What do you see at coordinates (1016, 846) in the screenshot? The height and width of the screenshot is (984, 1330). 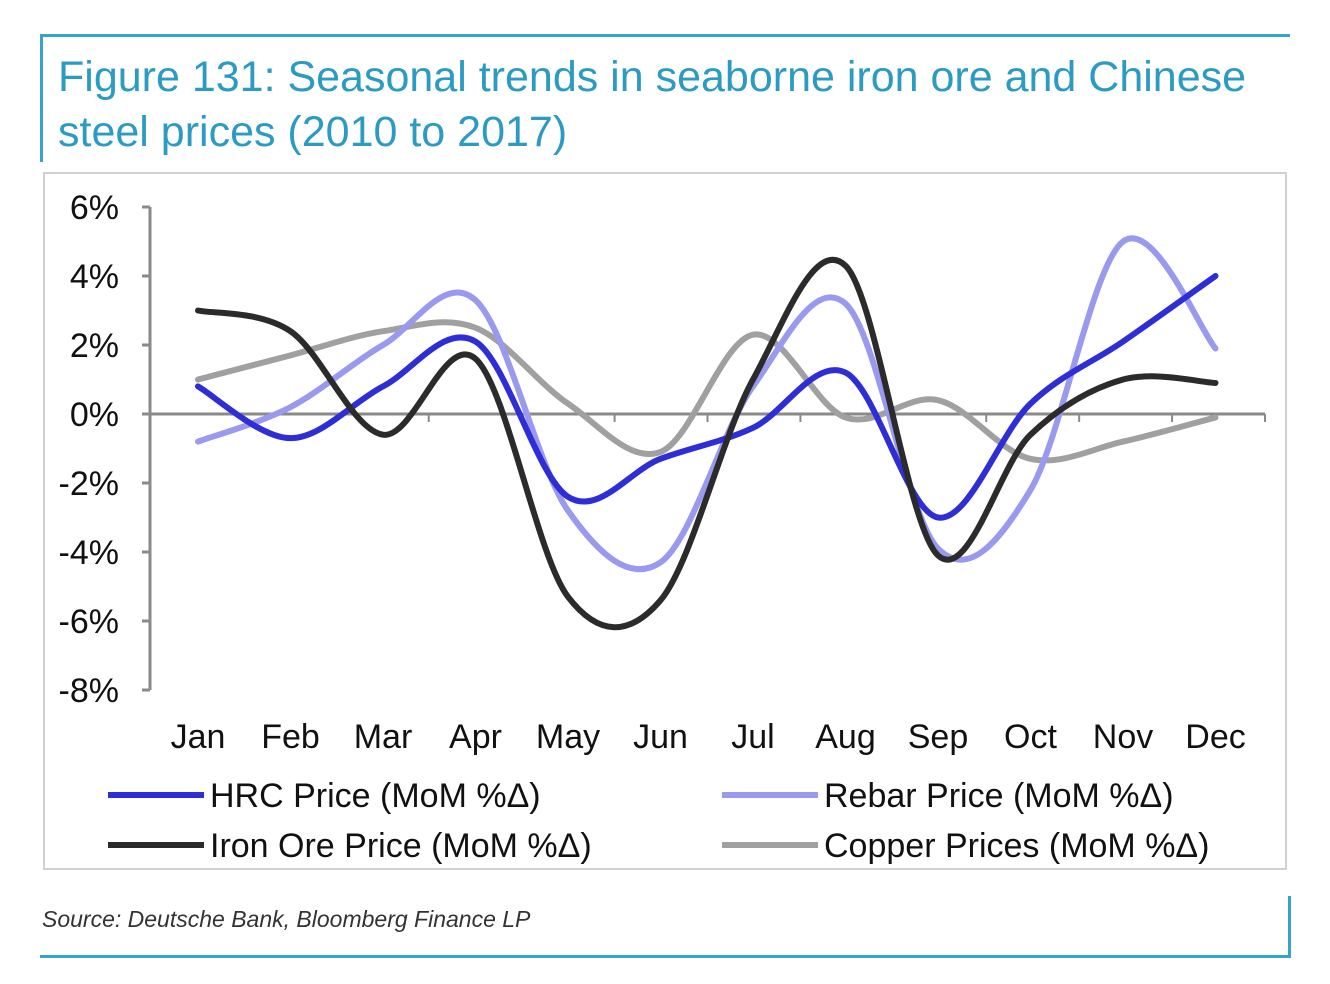 I see `legend-label: Copper Prices (MoM %Δ)` at bounding box center [1016, 846].